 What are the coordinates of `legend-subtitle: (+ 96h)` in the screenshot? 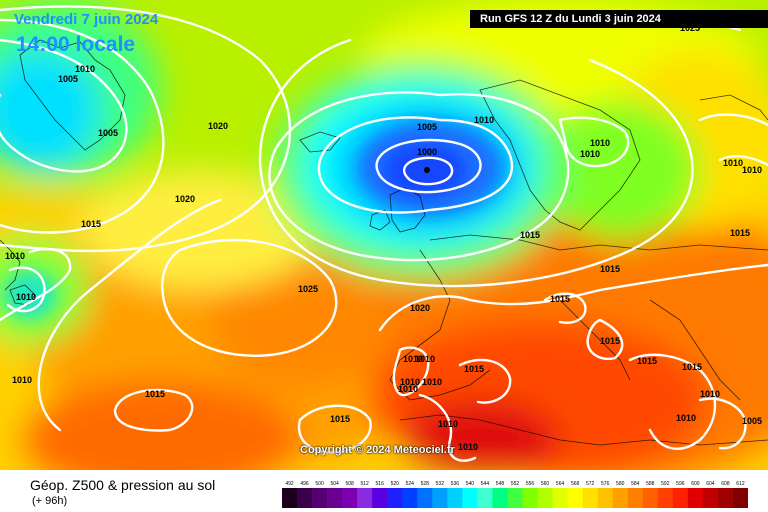 It's located at (50, 501).